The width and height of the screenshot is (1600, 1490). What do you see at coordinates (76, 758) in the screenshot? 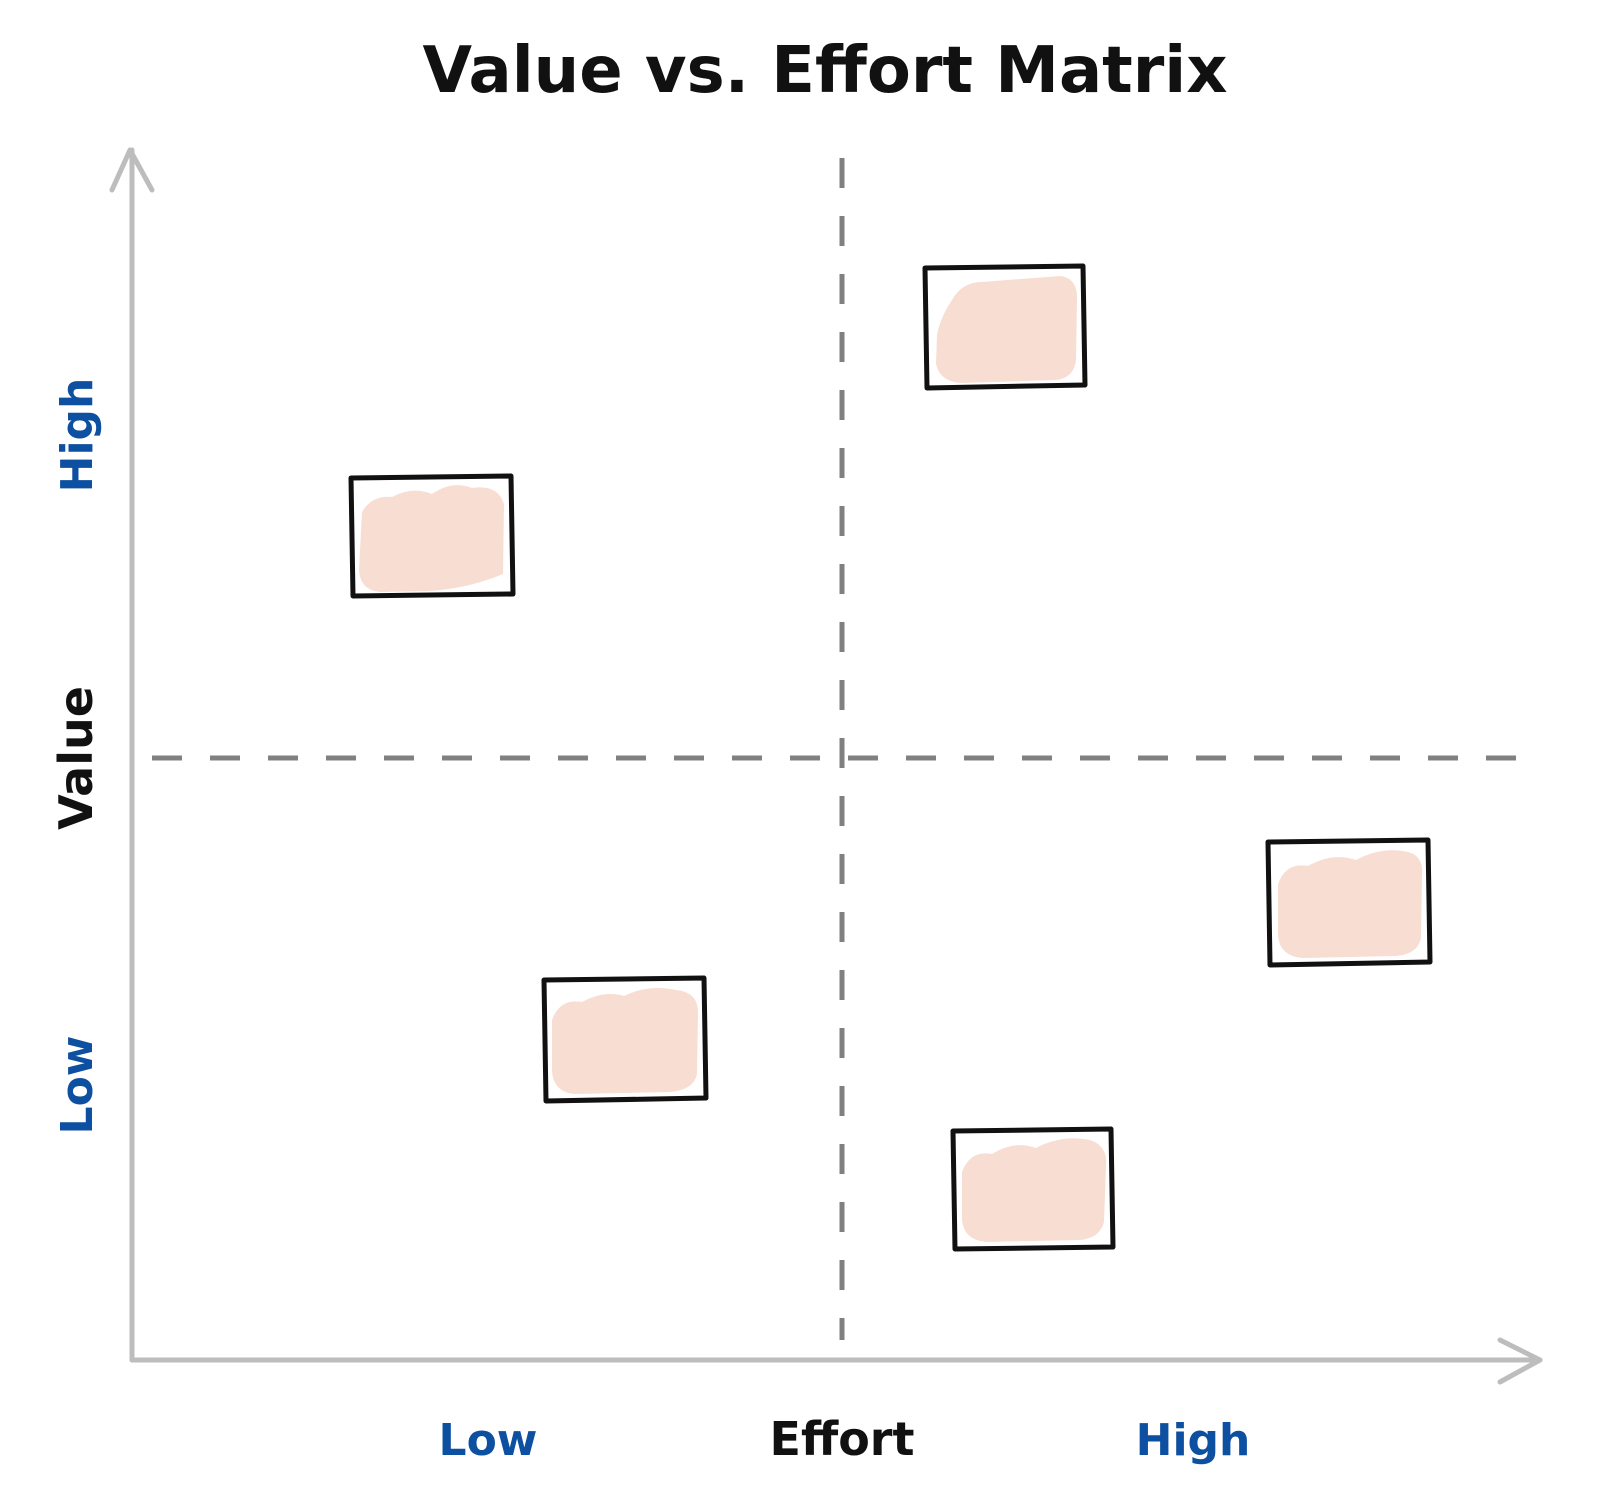
I see `y-axis-title: Value` at bounding box center [76, 758].